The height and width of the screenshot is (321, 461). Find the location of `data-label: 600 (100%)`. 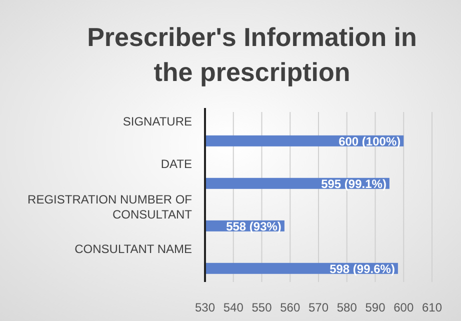

data-label: 600 (100%) is located at coordinates (369, 141).